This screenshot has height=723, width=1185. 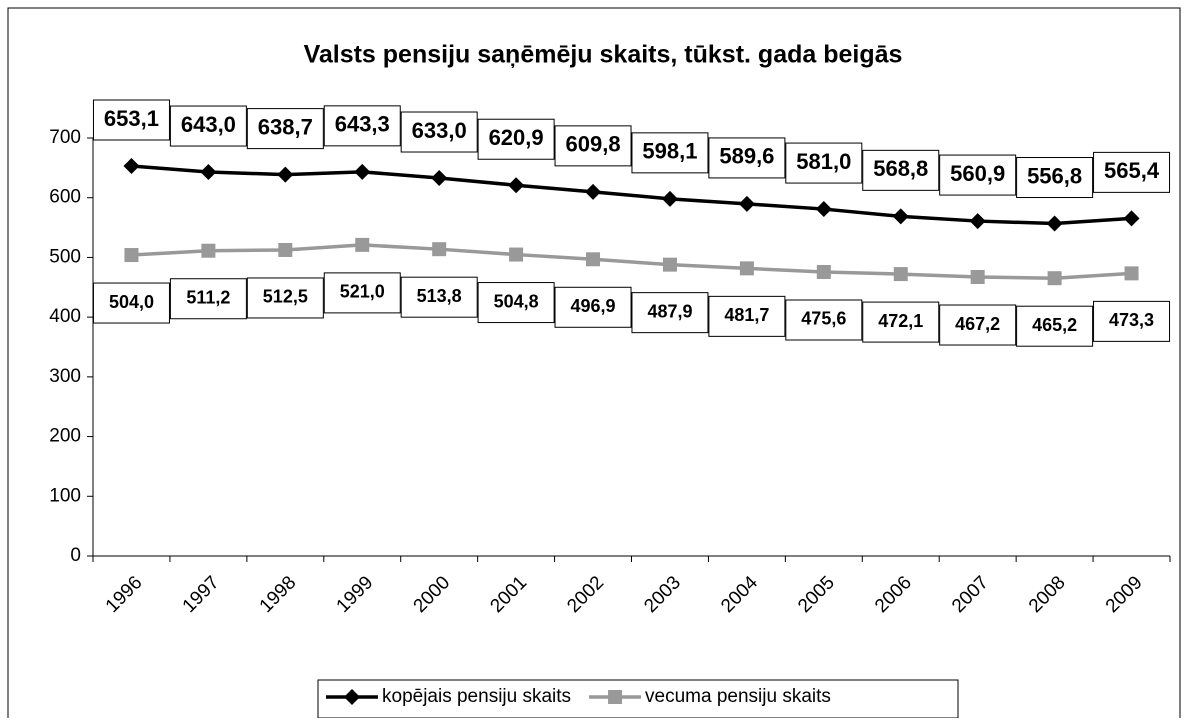 I want to click on data-label: 653,1, so click(x=131, y=118).